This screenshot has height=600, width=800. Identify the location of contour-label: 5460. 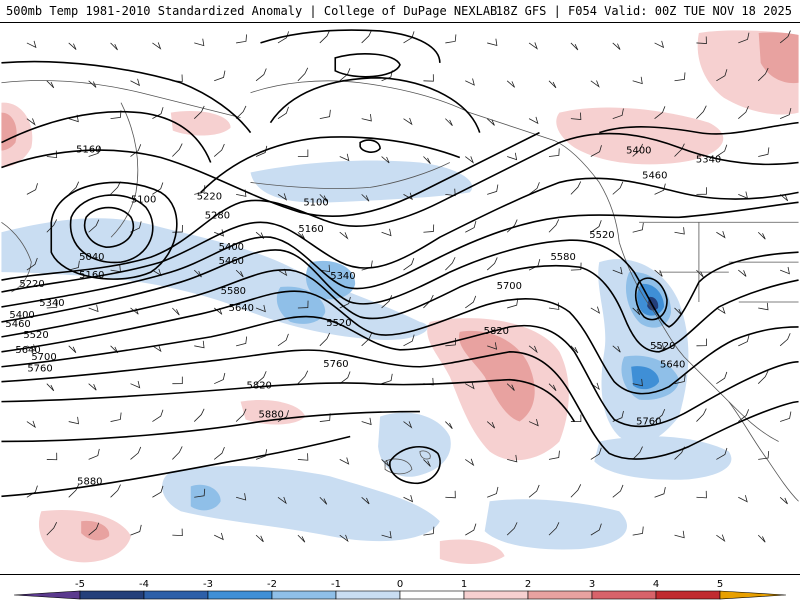
(17, 324).